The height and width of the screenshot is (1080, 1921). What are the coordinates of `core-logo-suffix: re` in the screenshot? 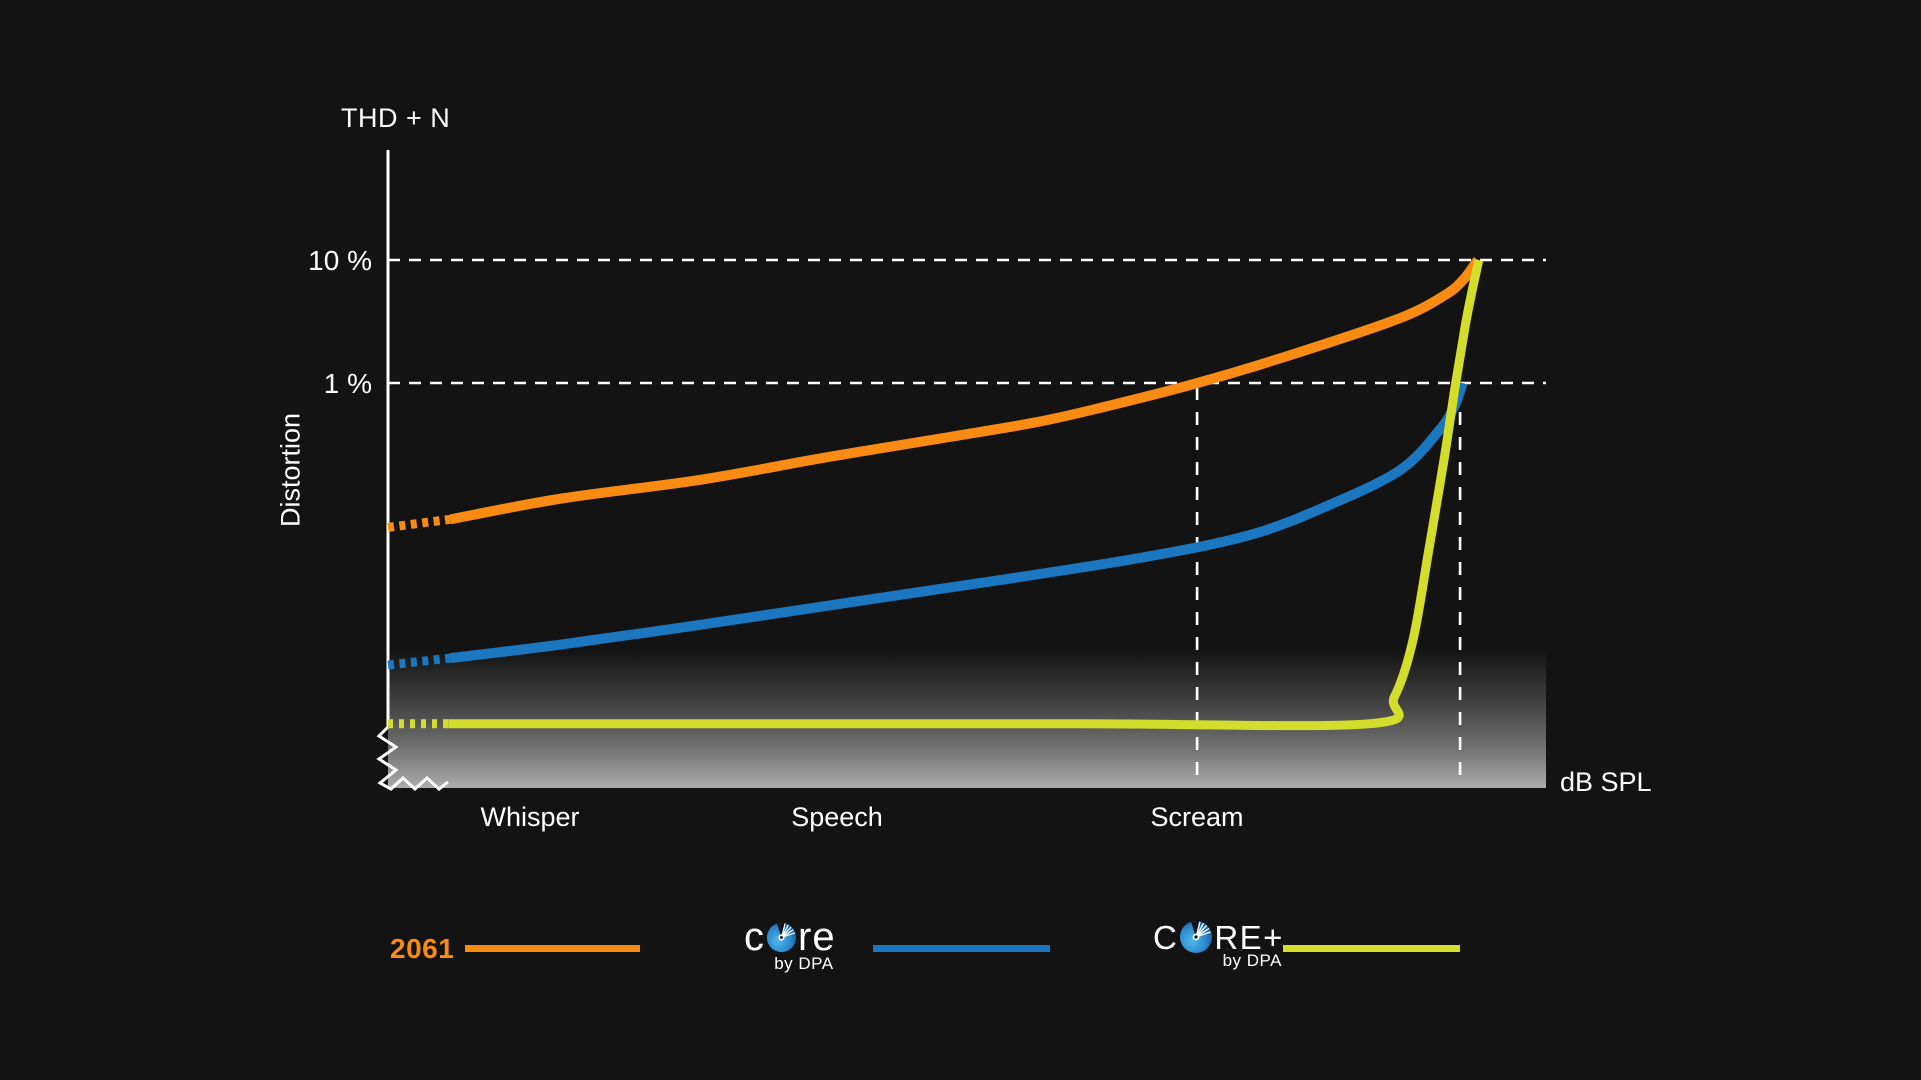 It's located at (817, 937).